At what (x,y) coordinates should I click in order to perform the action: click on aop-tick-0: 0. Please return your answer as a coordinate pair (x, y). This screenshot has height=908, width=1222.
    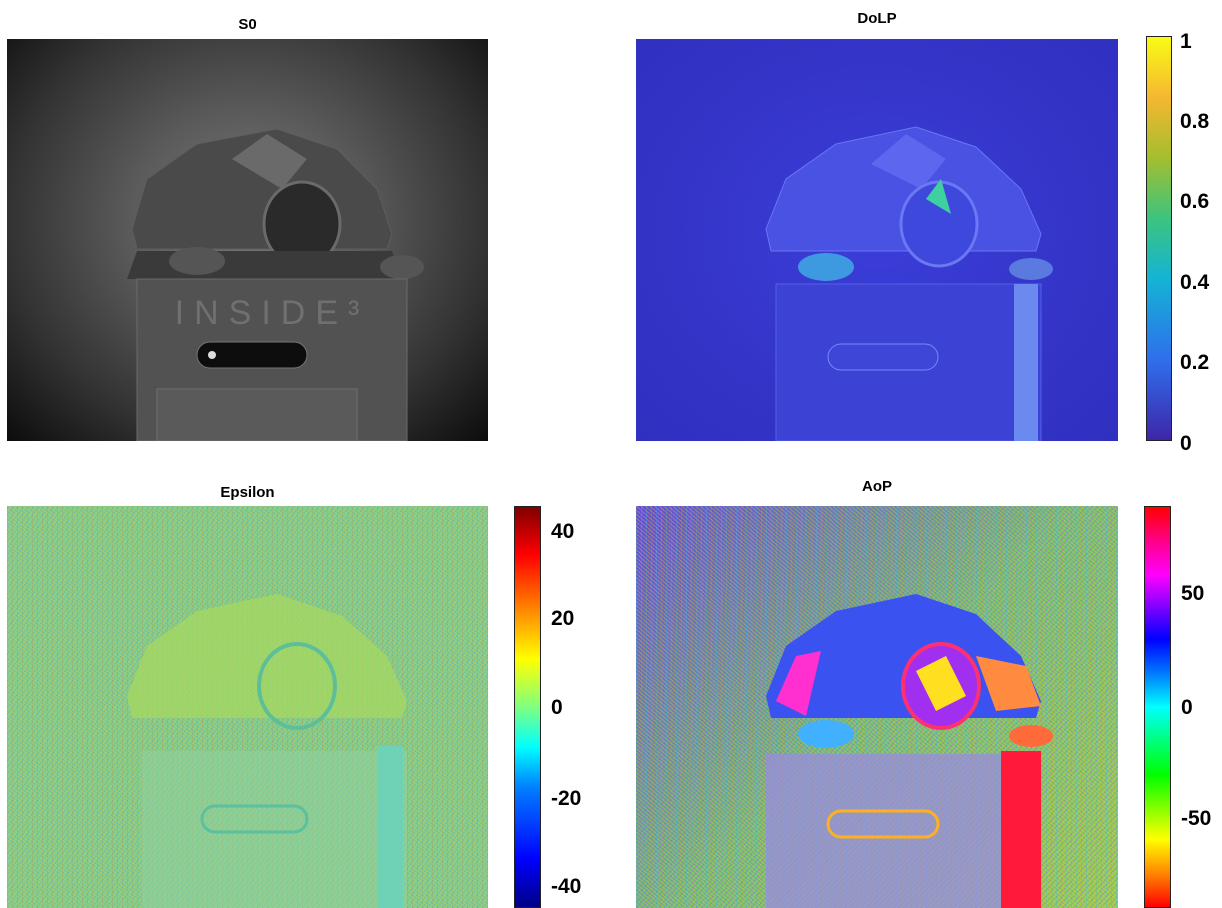
    Looking at the image, I should click on (1187, 707).